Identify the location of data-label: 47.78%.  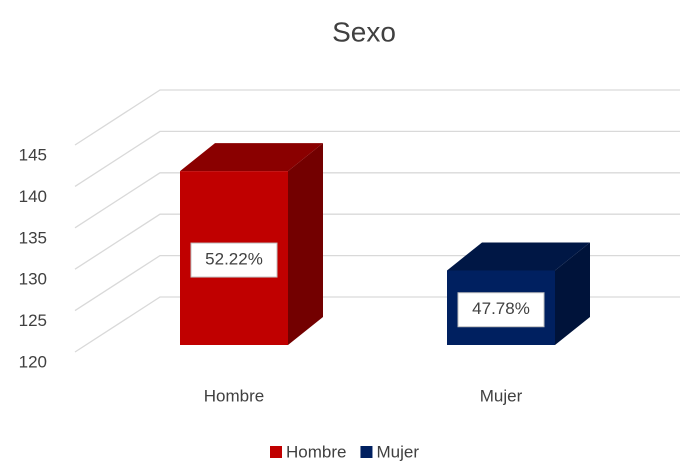
(501, 308).